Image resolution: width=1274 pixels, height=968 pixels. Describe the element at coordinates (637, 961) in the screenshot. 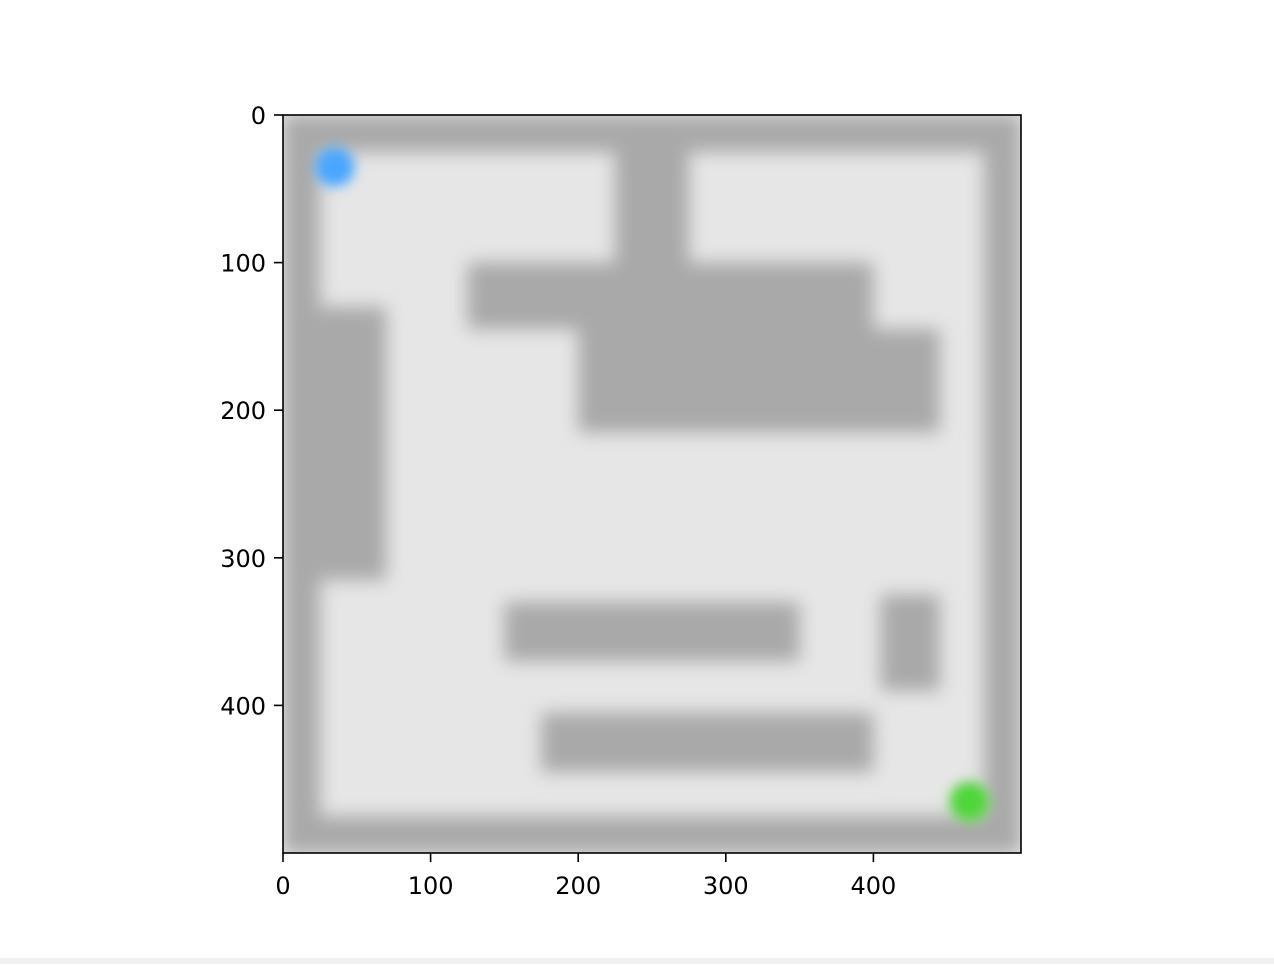

I see `bottom-strip` at that location.